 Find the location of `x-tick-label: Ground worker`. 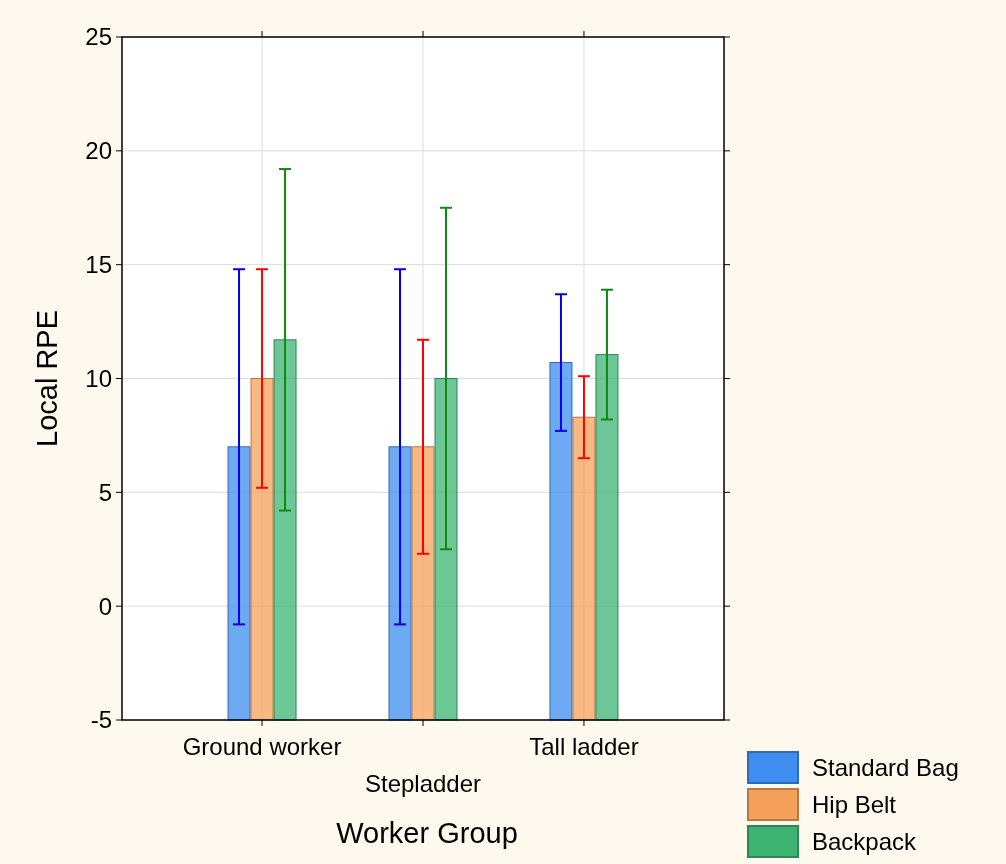

x-tick-label: Ground worker is located at coordinates (262, 746).